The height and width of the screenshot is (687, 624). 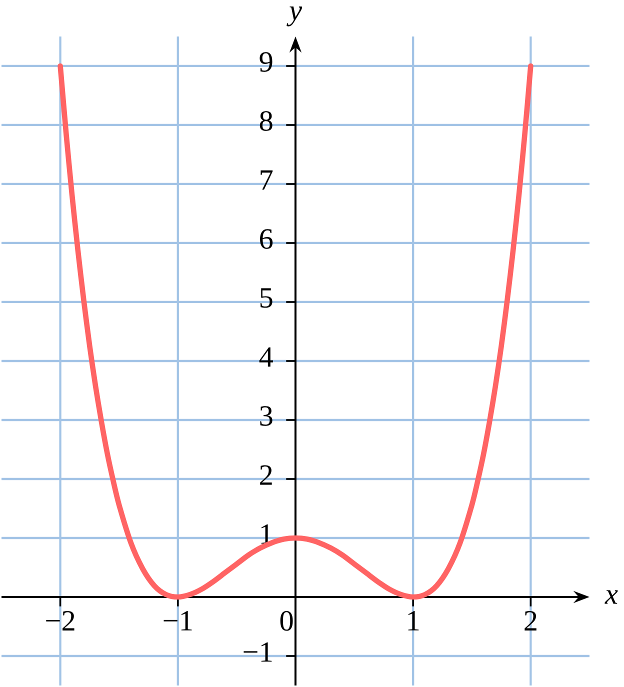 What do you see at coordinates (266, 121) in the screenshot?
I see `y-tick-label: 8` at bounding box center [266, 121].